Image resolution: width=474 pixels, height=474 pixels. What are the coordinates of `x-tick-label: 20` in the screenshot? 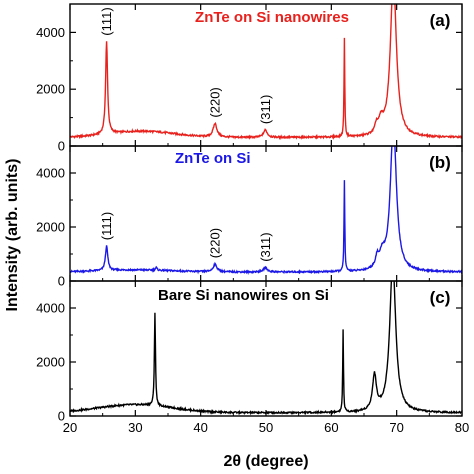 It's located at (70, 427).